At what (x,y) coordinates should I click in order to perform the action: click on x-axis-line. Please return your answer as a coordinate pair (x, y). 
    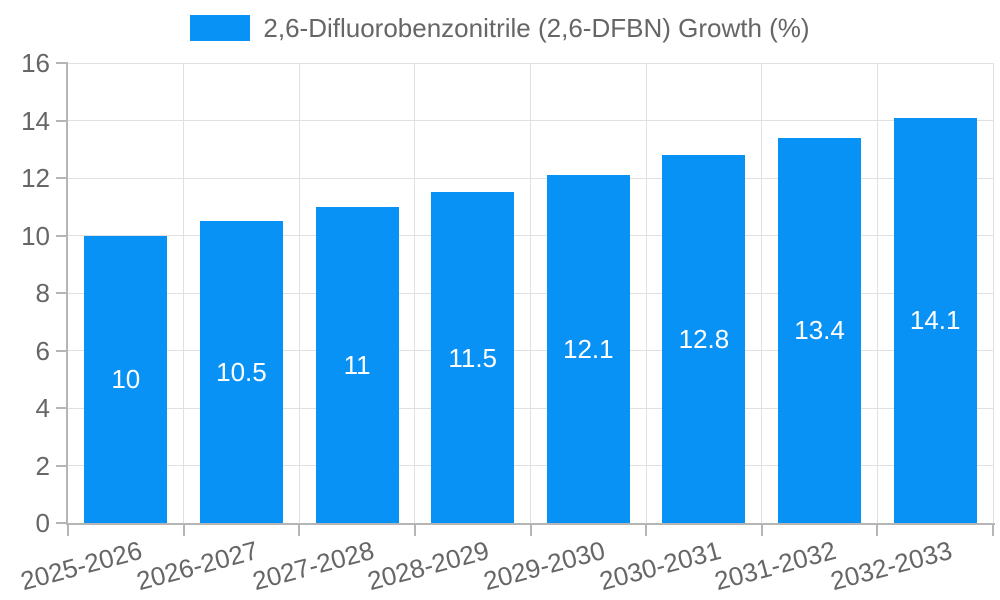
    Looking at the image, I should click on (530, 524).